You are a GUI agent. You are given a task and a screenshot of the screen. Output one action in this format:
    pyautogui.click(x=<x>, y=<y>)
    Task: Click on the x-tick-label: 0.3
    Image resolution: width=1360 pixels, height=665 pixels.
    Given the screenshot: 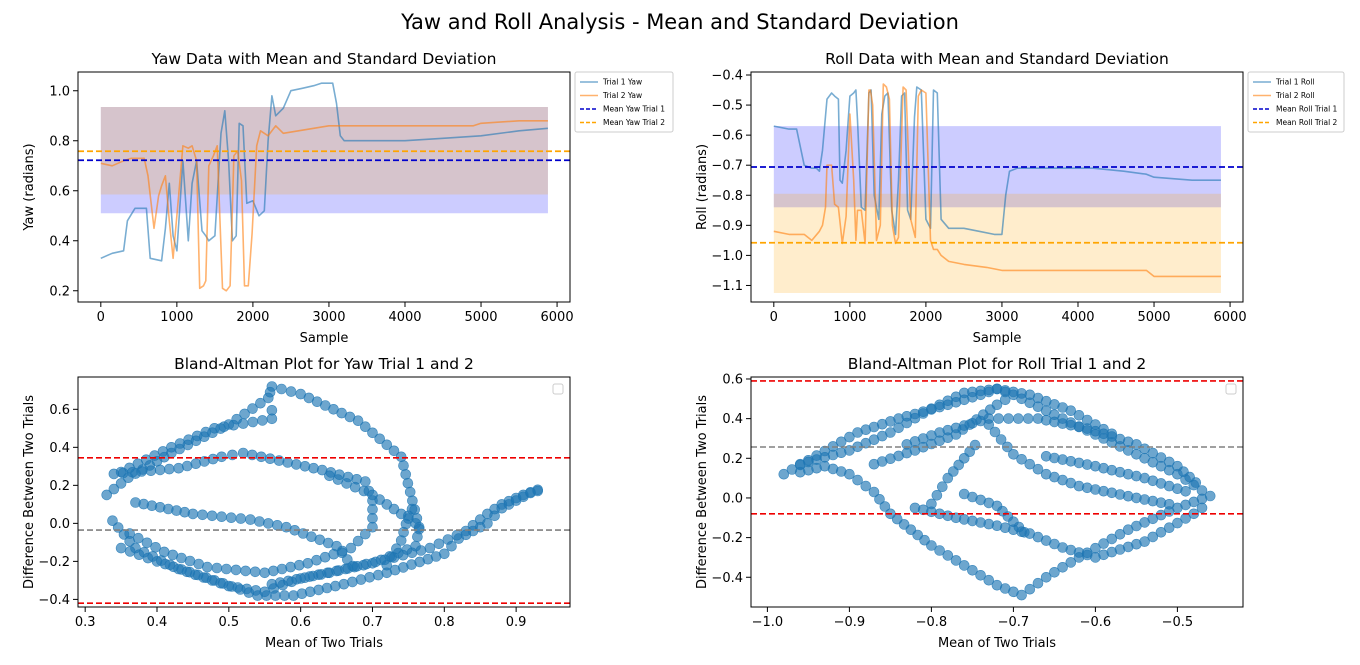 What is the action you would take?
    pyautogui.click(x=85, y=622)
    